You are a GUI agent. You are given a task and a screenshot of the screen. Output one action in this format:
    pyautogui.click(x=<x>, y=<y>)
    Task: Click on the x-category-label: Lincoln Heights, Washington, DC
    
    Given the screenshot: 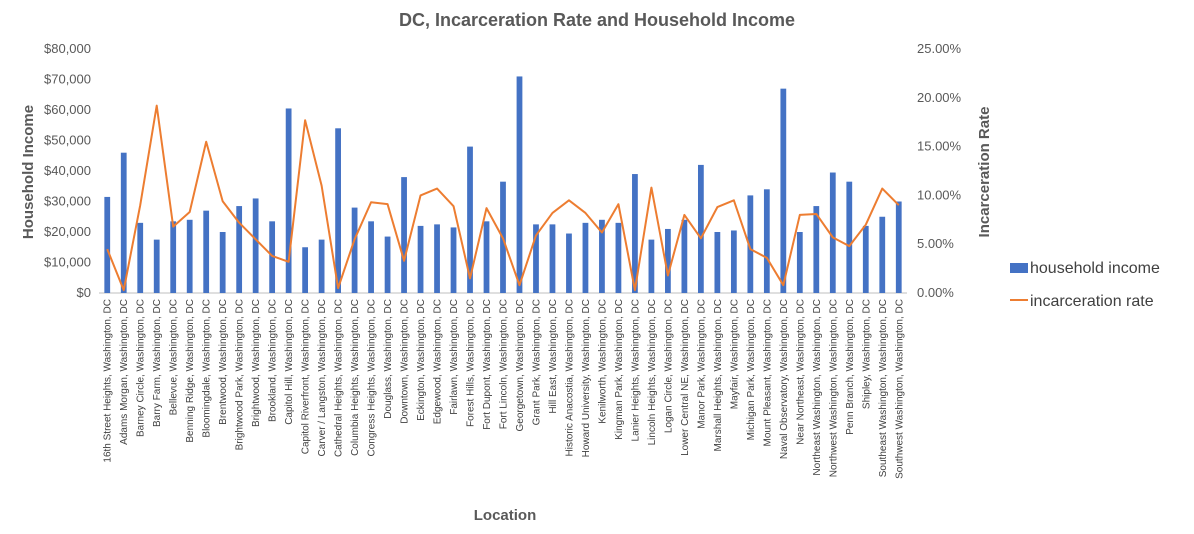 What is the action you would take?
    pyautogui.click(x=652, y=372)
    